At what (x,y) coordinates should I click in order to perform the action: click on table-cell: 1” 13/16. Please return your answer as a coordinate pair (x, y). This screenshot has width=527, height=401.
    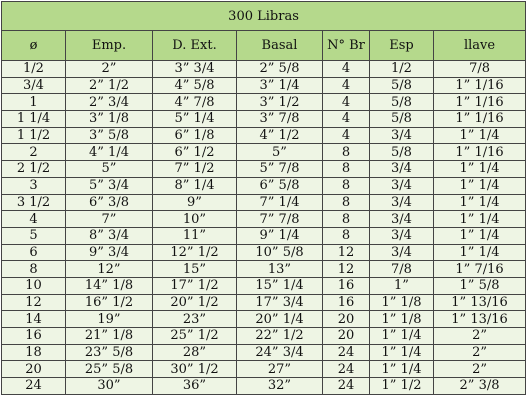
    Looking at the image, I should click on (479, 319).